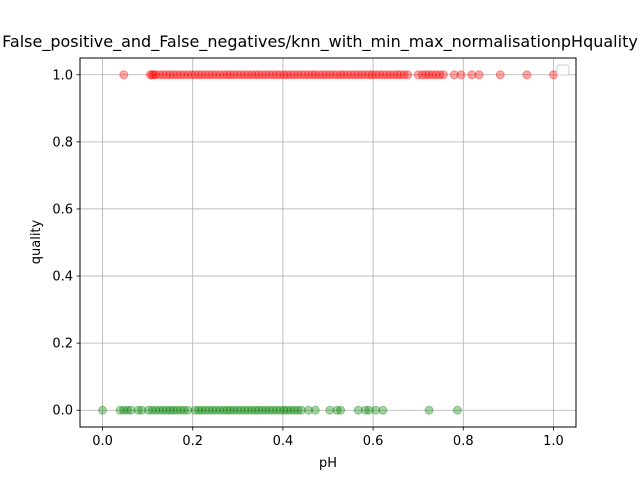 The height and width of the screenshot is (480, 640). What do you see at coordinates (62, 411) in the screenshot?
I see `y-tick-label: 0.0` at bounding box center [62, 411].